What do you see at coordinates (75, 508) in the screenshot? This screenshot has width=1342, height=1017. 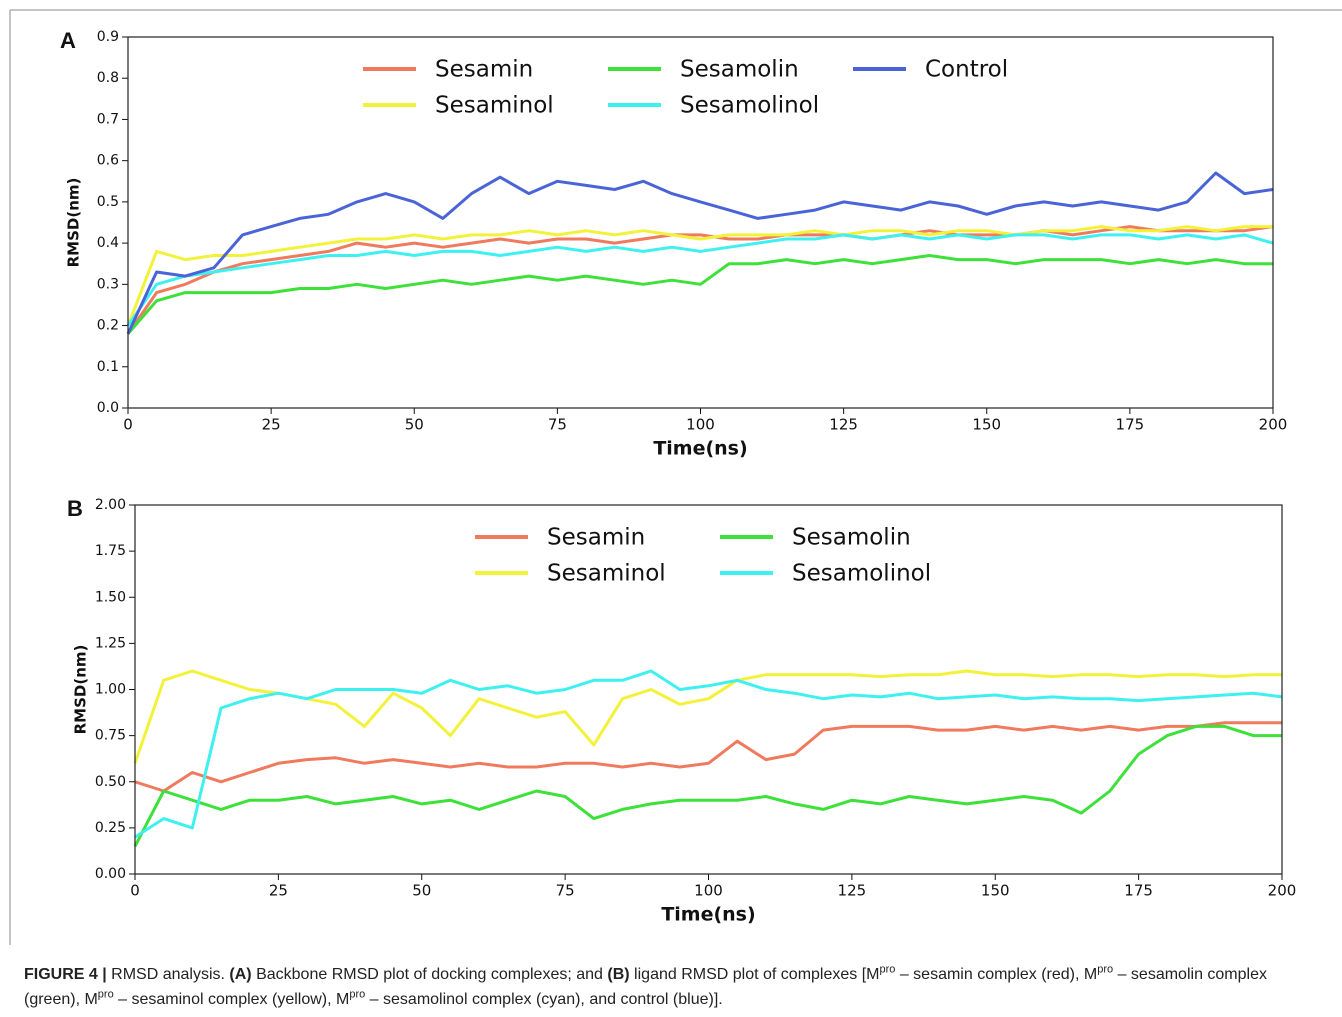 I see `panel-label: B` at bounding box center [75, 508].